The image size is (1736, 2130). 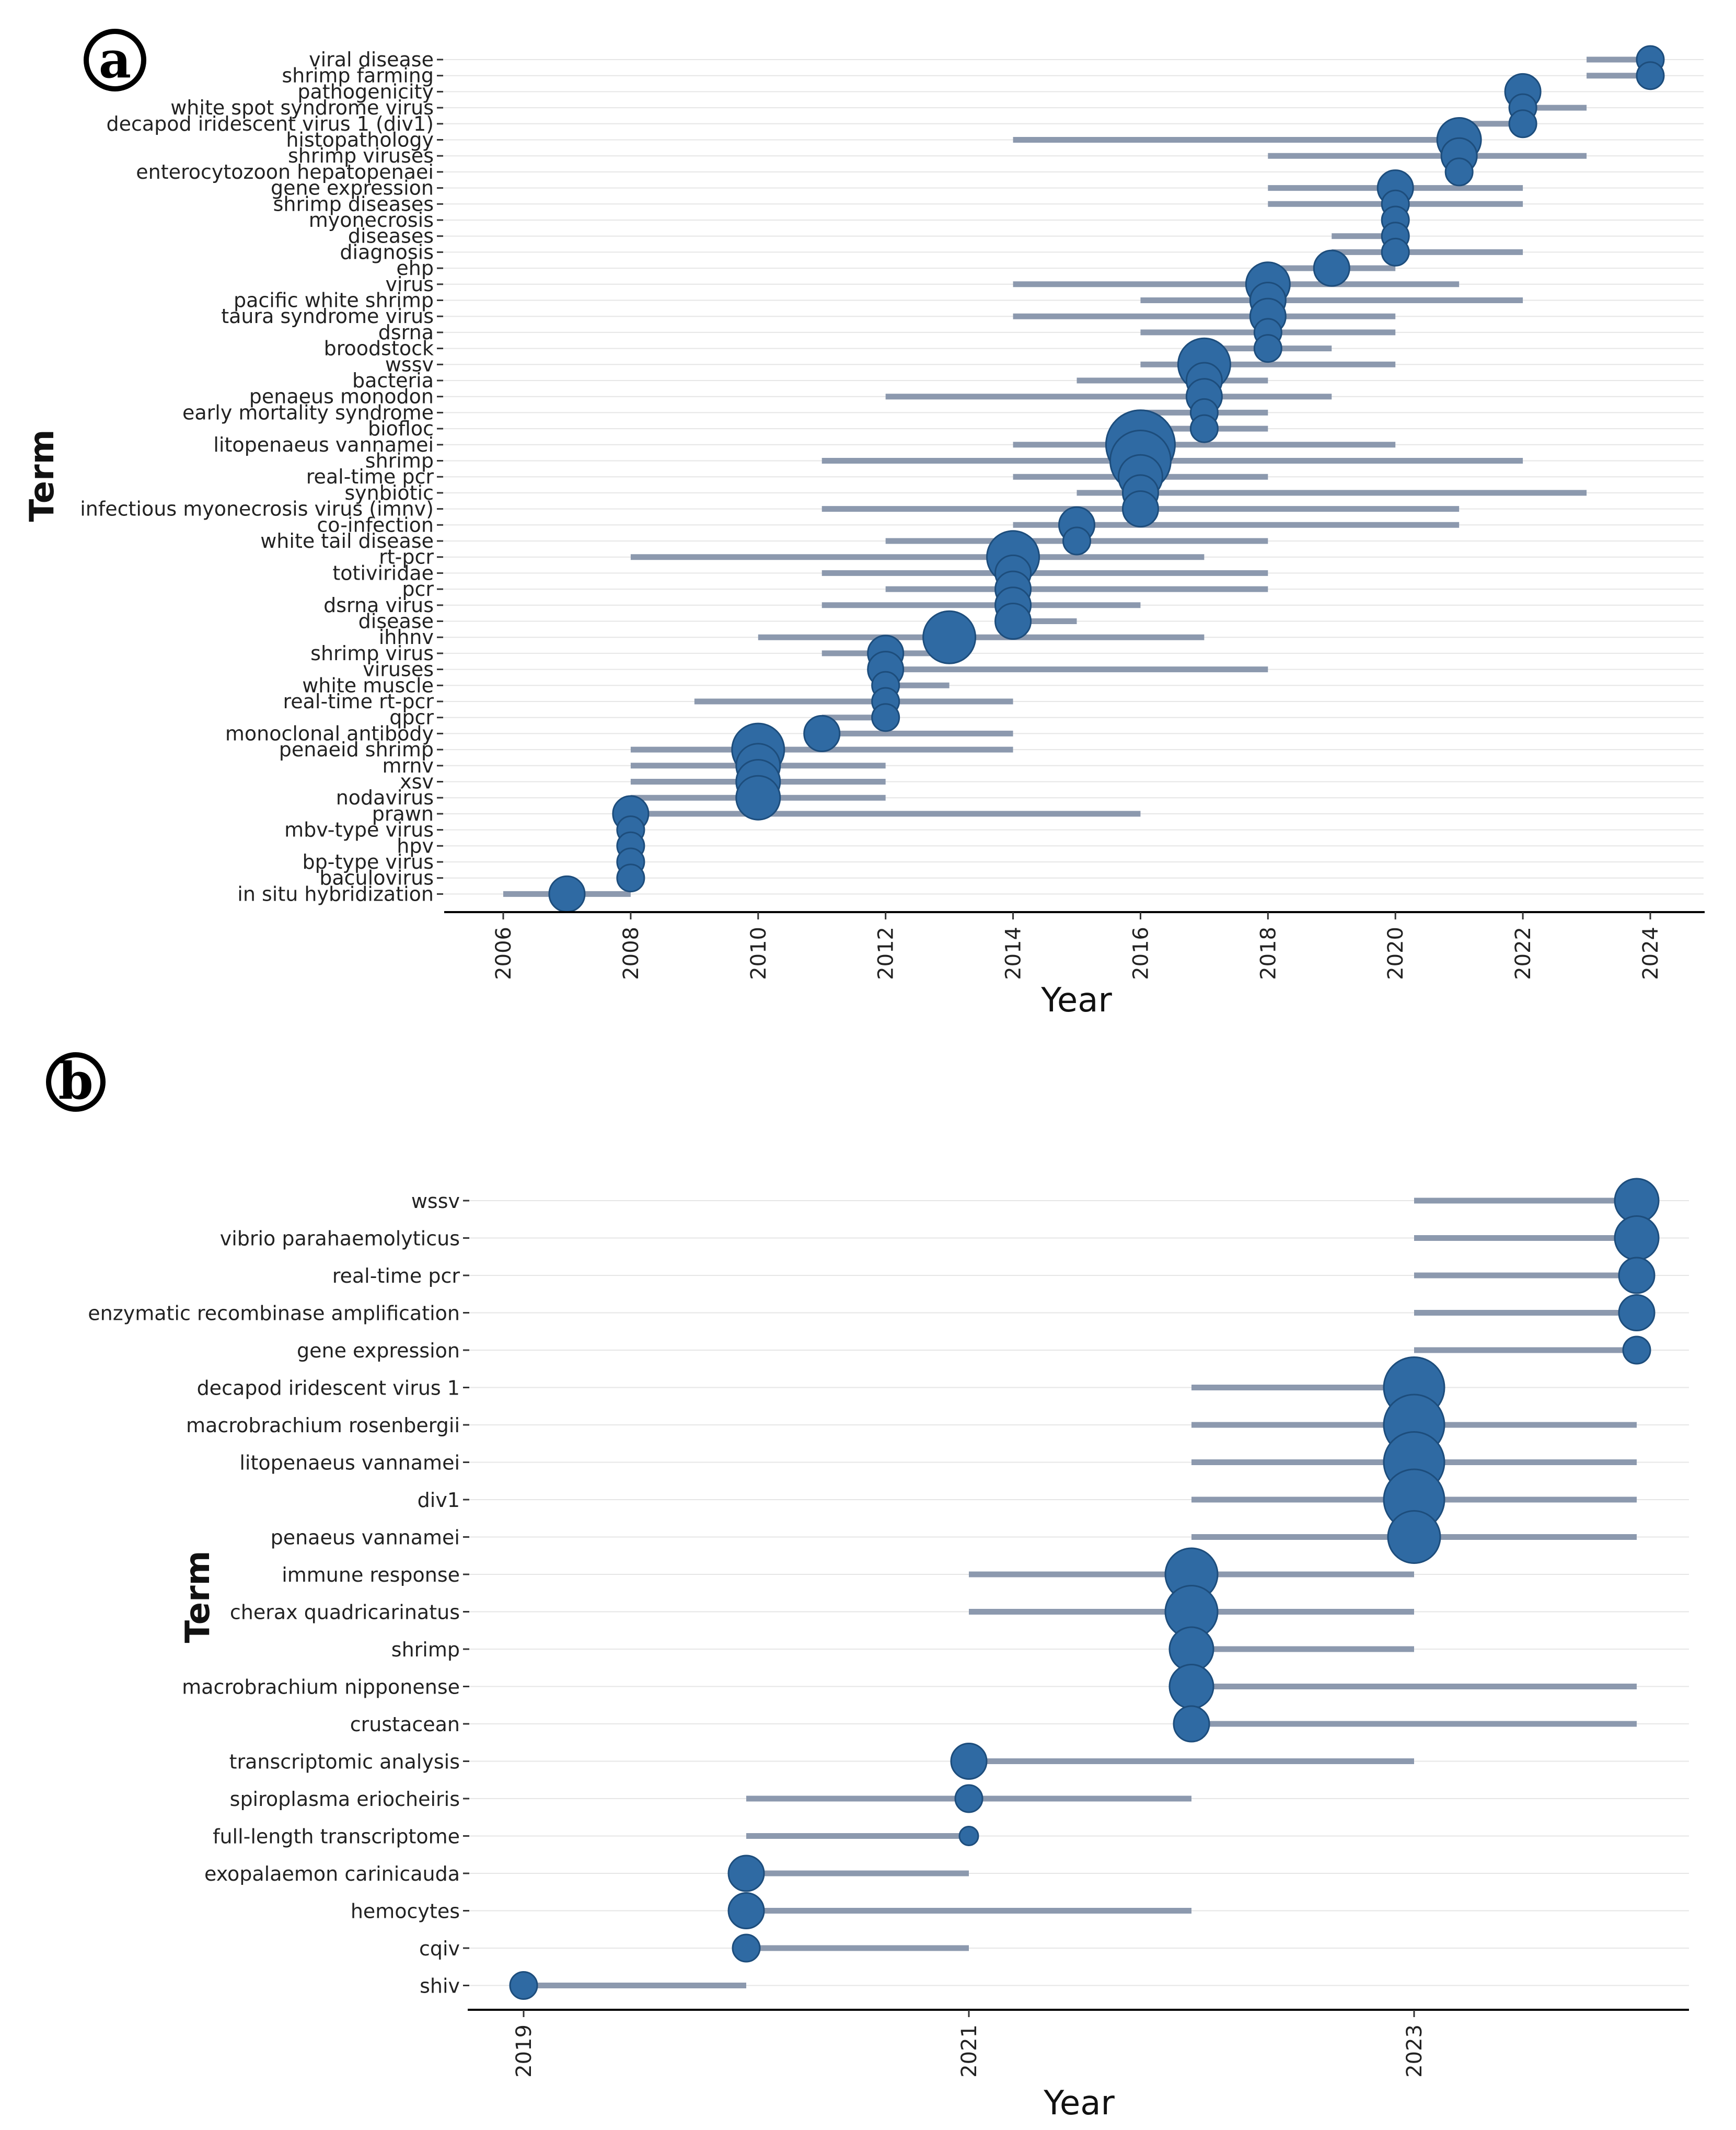 I want to click on term-label: bp-type virus, so click(x=368, y=861).